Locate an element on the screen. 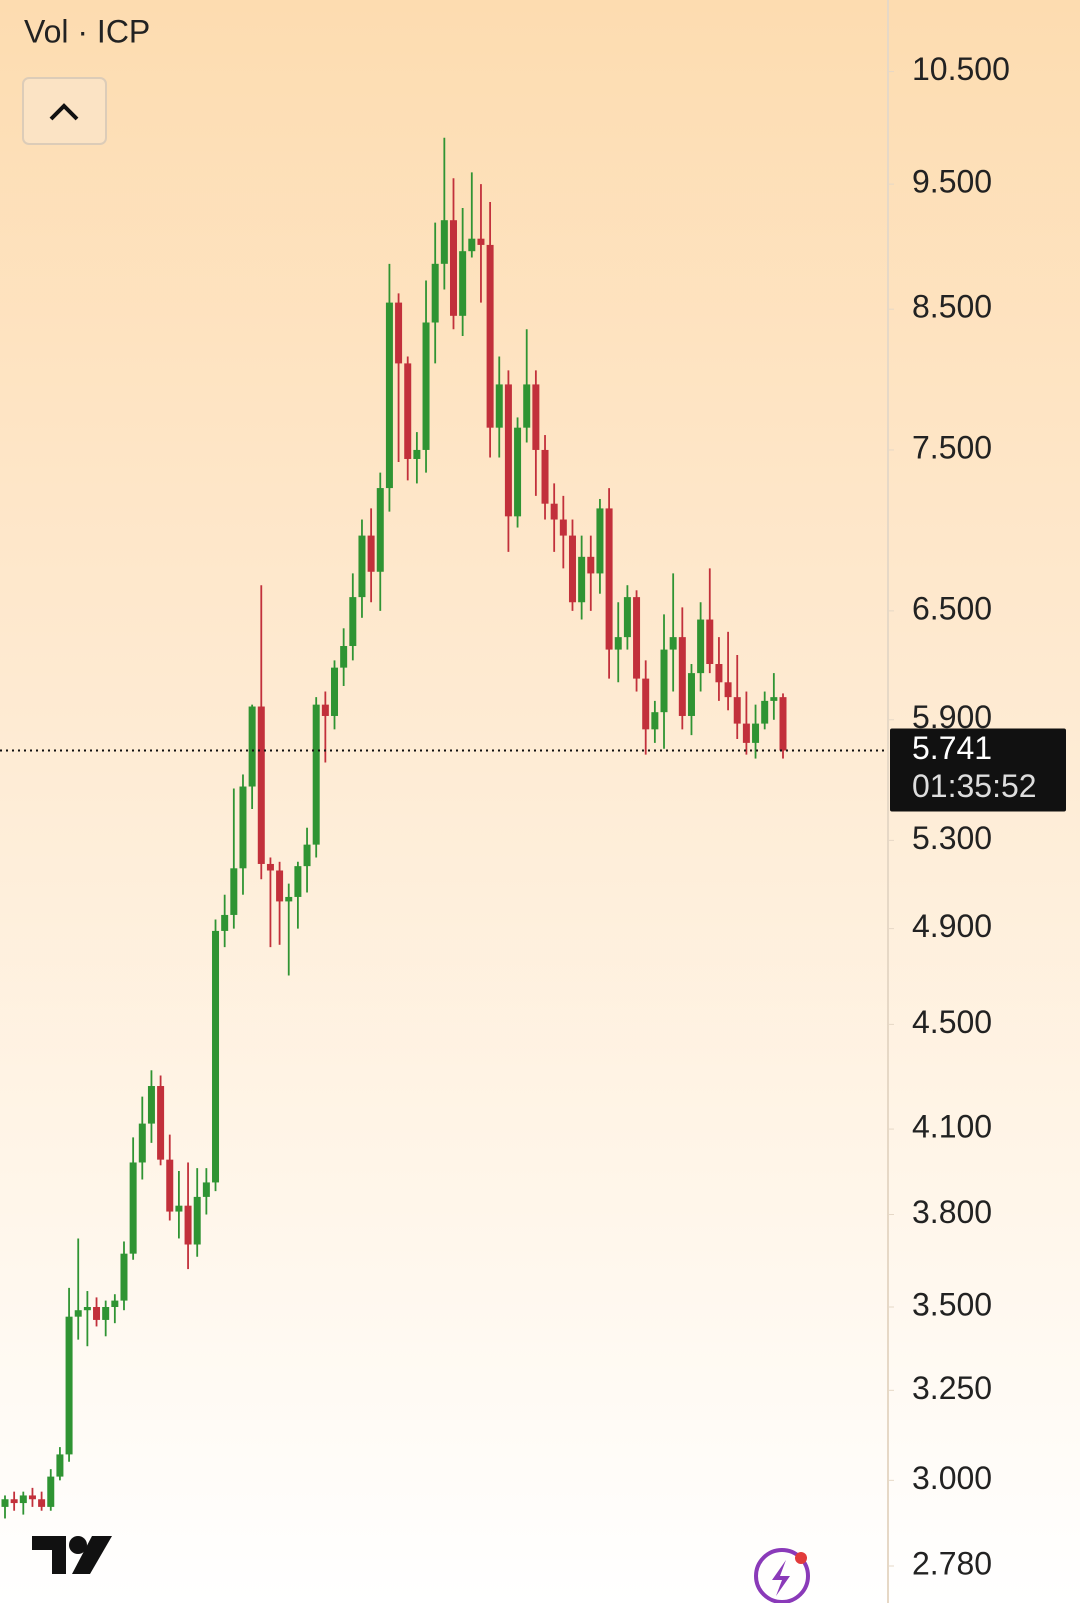  countdown-label: 01:35:52 is located at coordinates (974, 786).